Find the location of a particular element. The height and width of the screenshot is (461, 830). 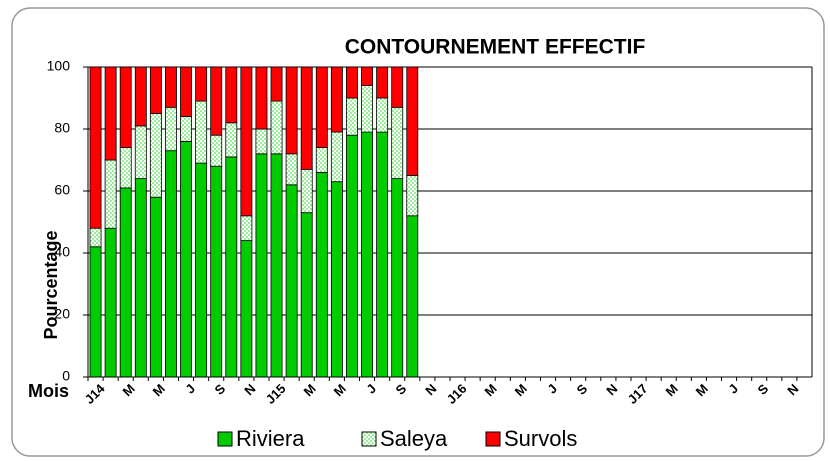

legend-label: Survols is located at coordinates (540, 438).